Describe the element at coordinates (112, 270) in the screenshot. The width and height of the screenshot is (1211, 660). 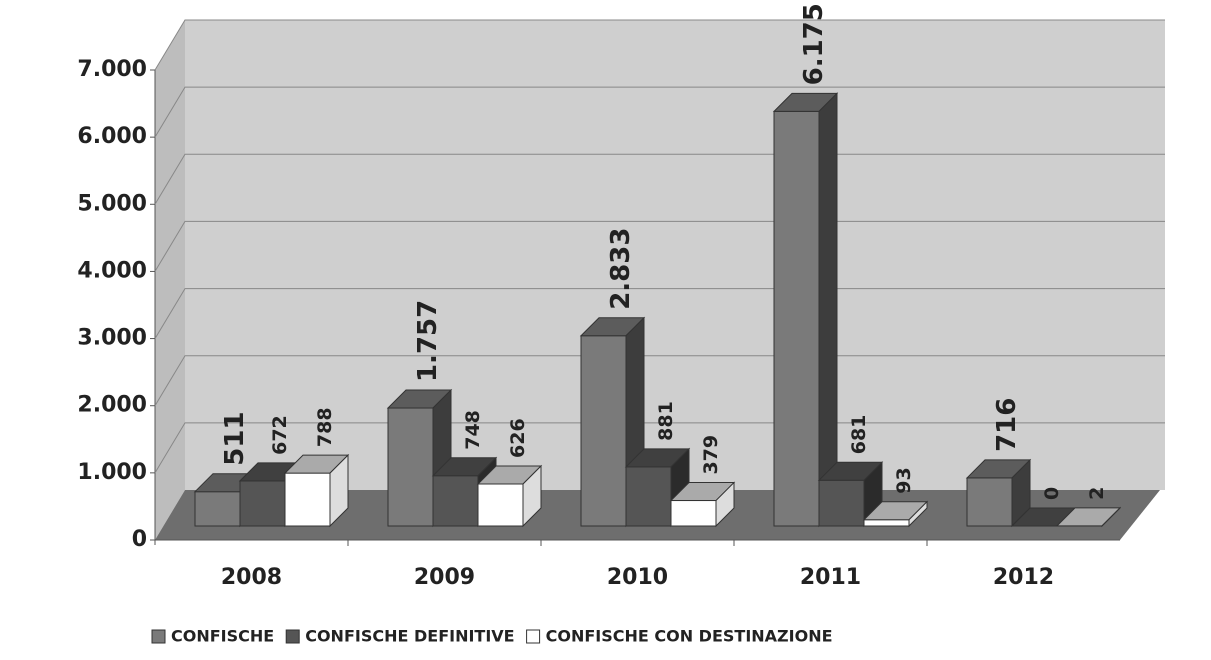
I see `y-tick-label: 4.000` at that location.